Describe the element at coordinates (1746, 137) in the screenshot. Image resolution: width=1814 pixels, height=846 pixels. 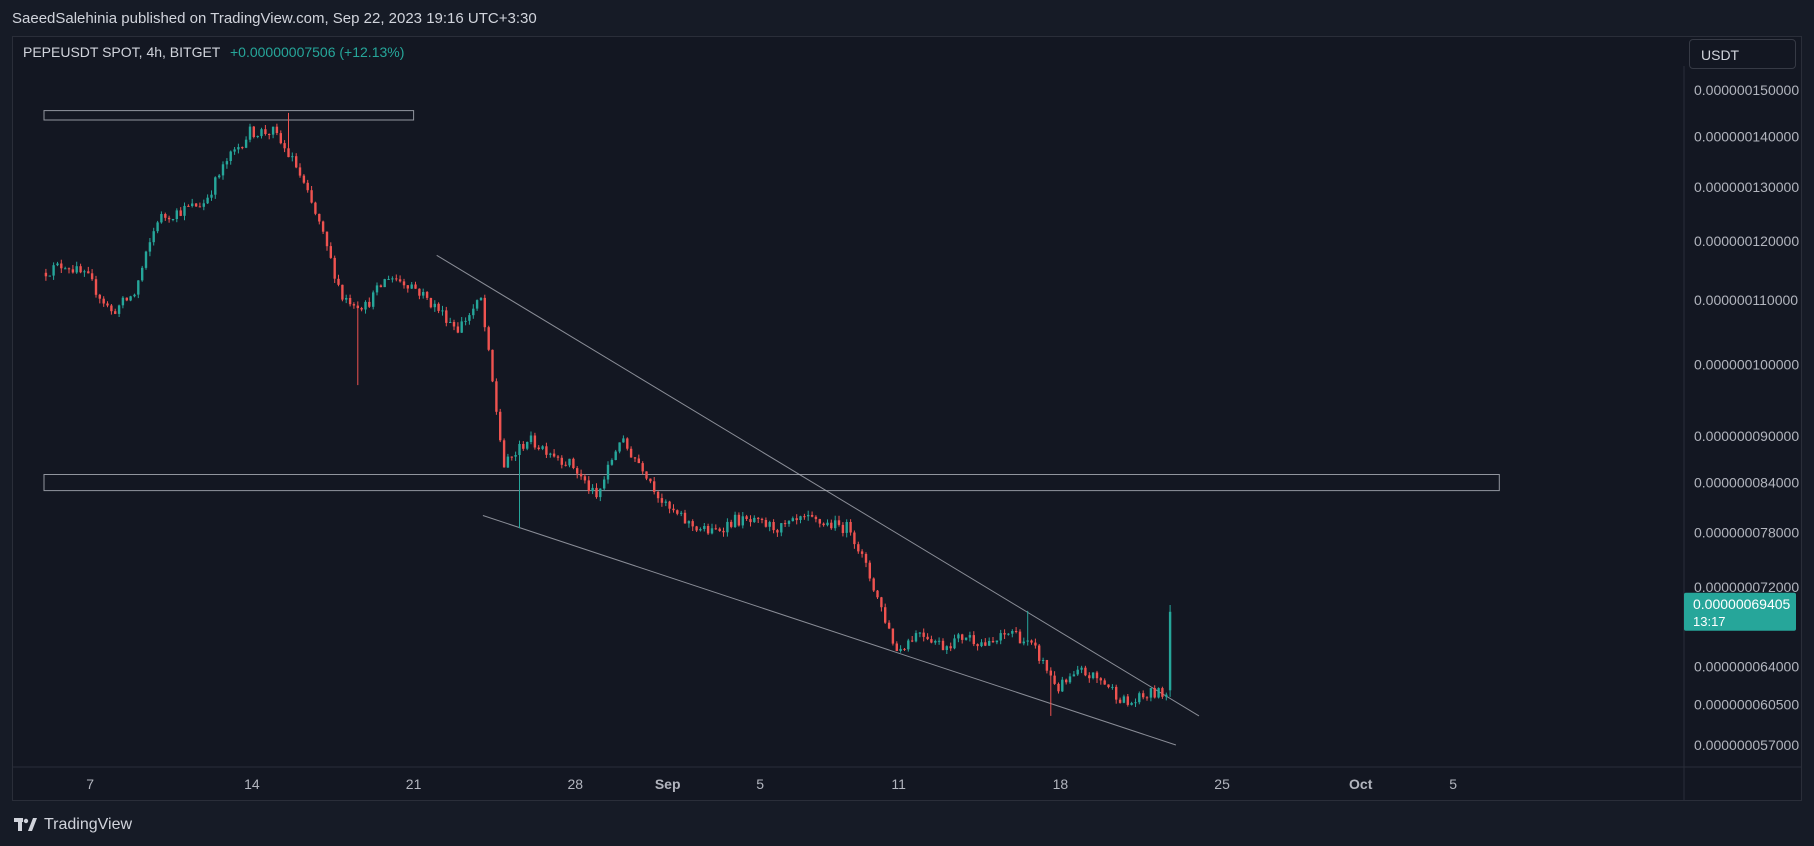
I see `price-tick-label: 0.000000140000` at that location.